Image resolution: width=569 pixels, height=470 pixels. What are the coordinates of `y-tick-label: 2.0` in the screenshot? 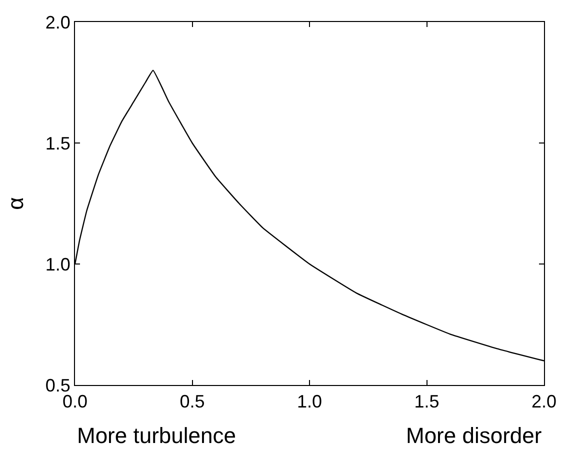 It's located at (57, 22).